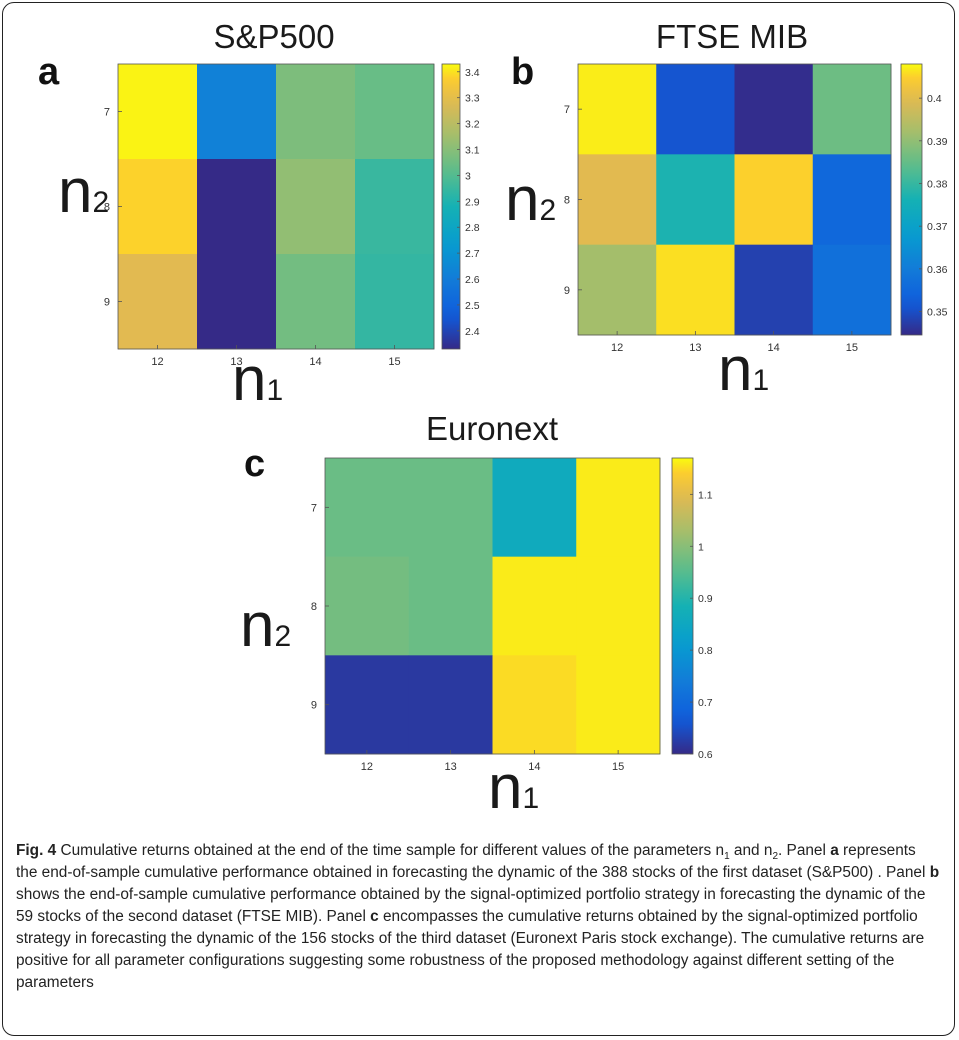 This screenshot has width=959, height=1040. Describe the element at coordinates (804, 850) in the screenshot. I see `caption-text-3: . Panel` at that location.